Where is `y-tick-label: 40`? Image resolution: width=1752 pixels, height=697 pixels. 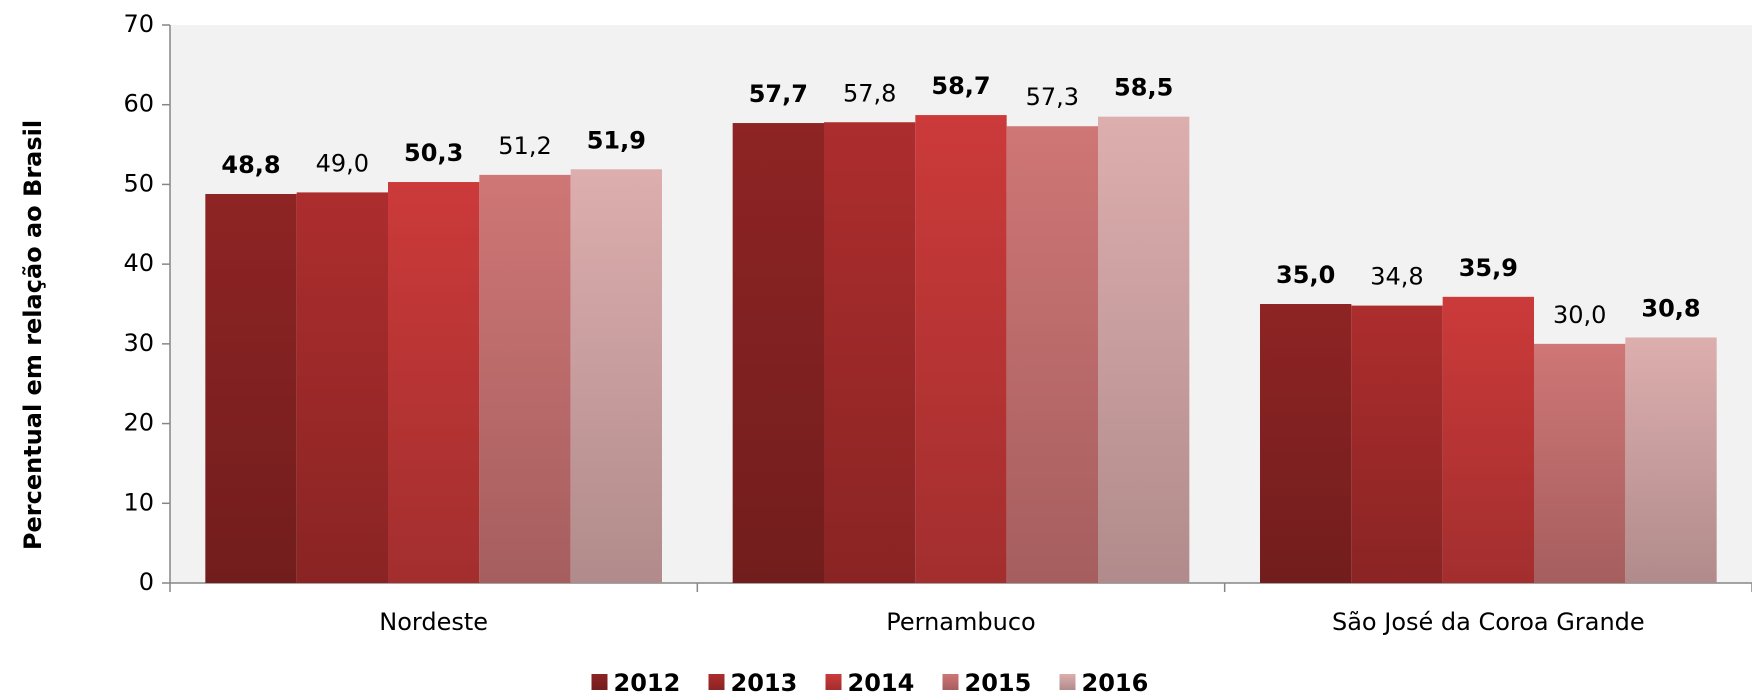
y-tick-label: 40 is located at coordinates (138, 263).